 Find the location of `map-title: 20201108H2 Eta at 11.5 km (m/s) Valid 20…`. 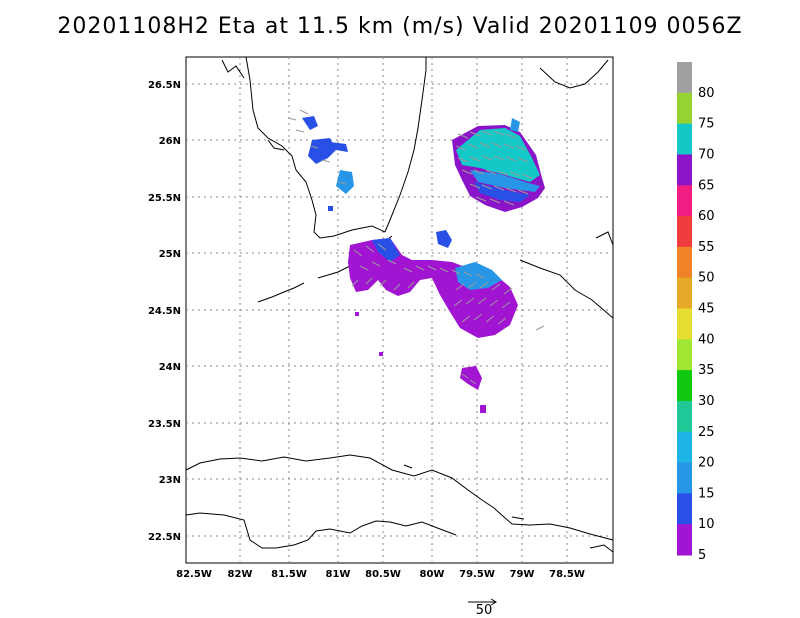

map-title: 20201108H2 Eta at 11.5 km (m/s) Valid 20… is located at coordinates (400, 26).